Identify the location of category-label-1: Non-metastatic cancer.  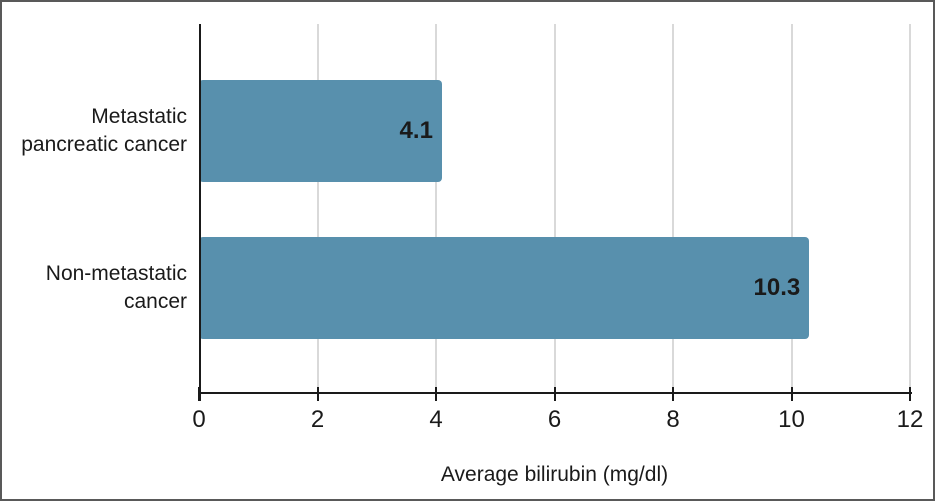
(116, 287).